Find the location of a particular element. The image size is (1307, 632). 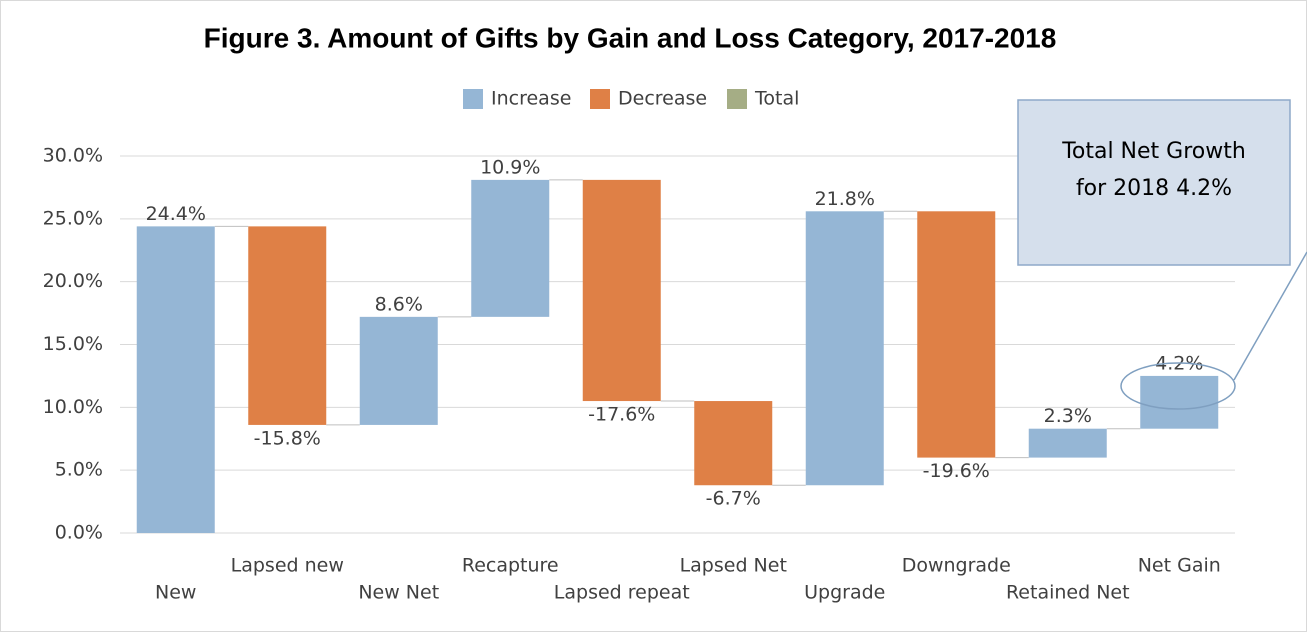

y-tick-label: 15.0% is located at coordinates (73, 344).